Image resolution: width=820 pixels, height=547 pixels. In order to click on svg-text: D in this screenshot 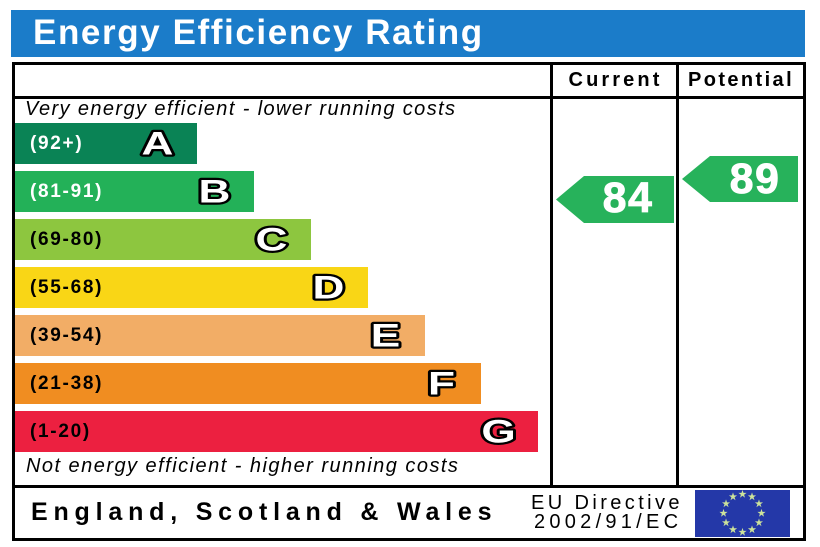, I will do `click(329, 288)`.